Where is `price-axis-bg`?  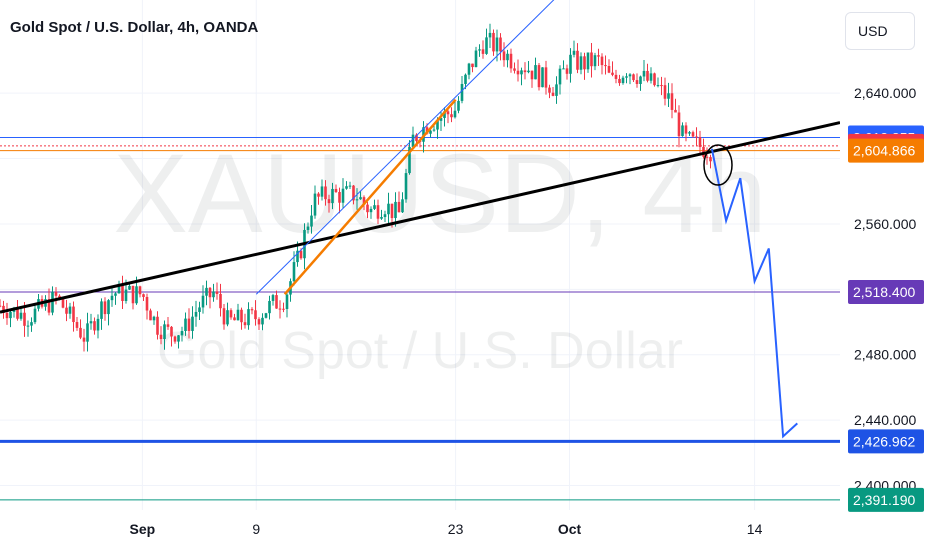 price-axis-bg is located at coordinates (886, 275).